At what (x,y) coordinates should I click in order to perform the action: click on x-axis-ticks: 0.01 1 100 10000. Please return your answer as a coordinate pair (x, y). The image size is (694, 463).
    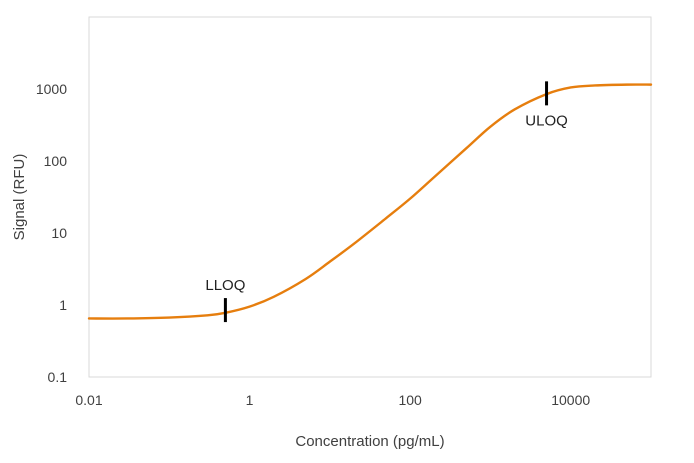
    Looking at the image, I should click on (332, 400).